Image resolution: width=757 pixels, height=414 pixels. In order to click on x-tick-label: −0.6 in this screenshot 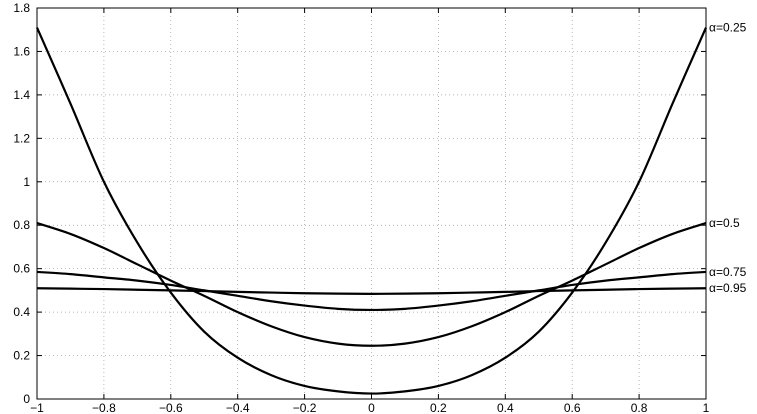, I will do `click(171, 407)`.